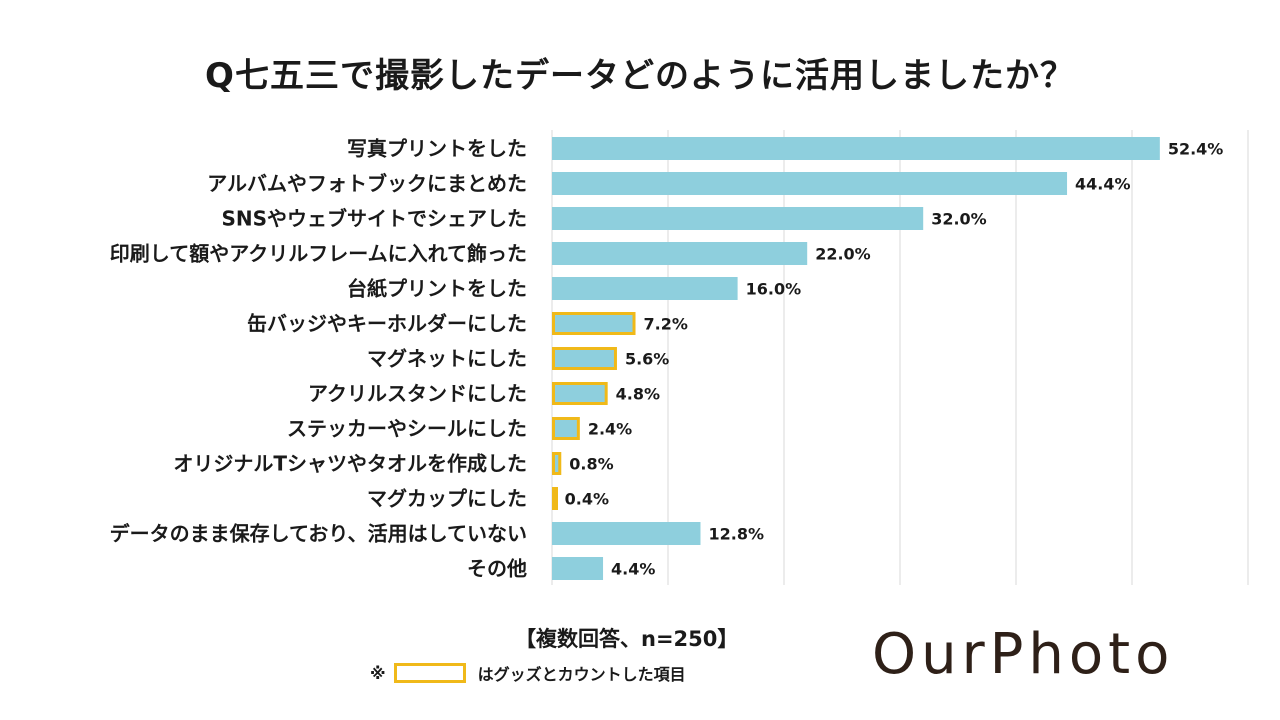  What do you see at coordinates (1196, 149) in the screenshot?
I see `value-label: 52.4%` at bounding box center [1196, 149].